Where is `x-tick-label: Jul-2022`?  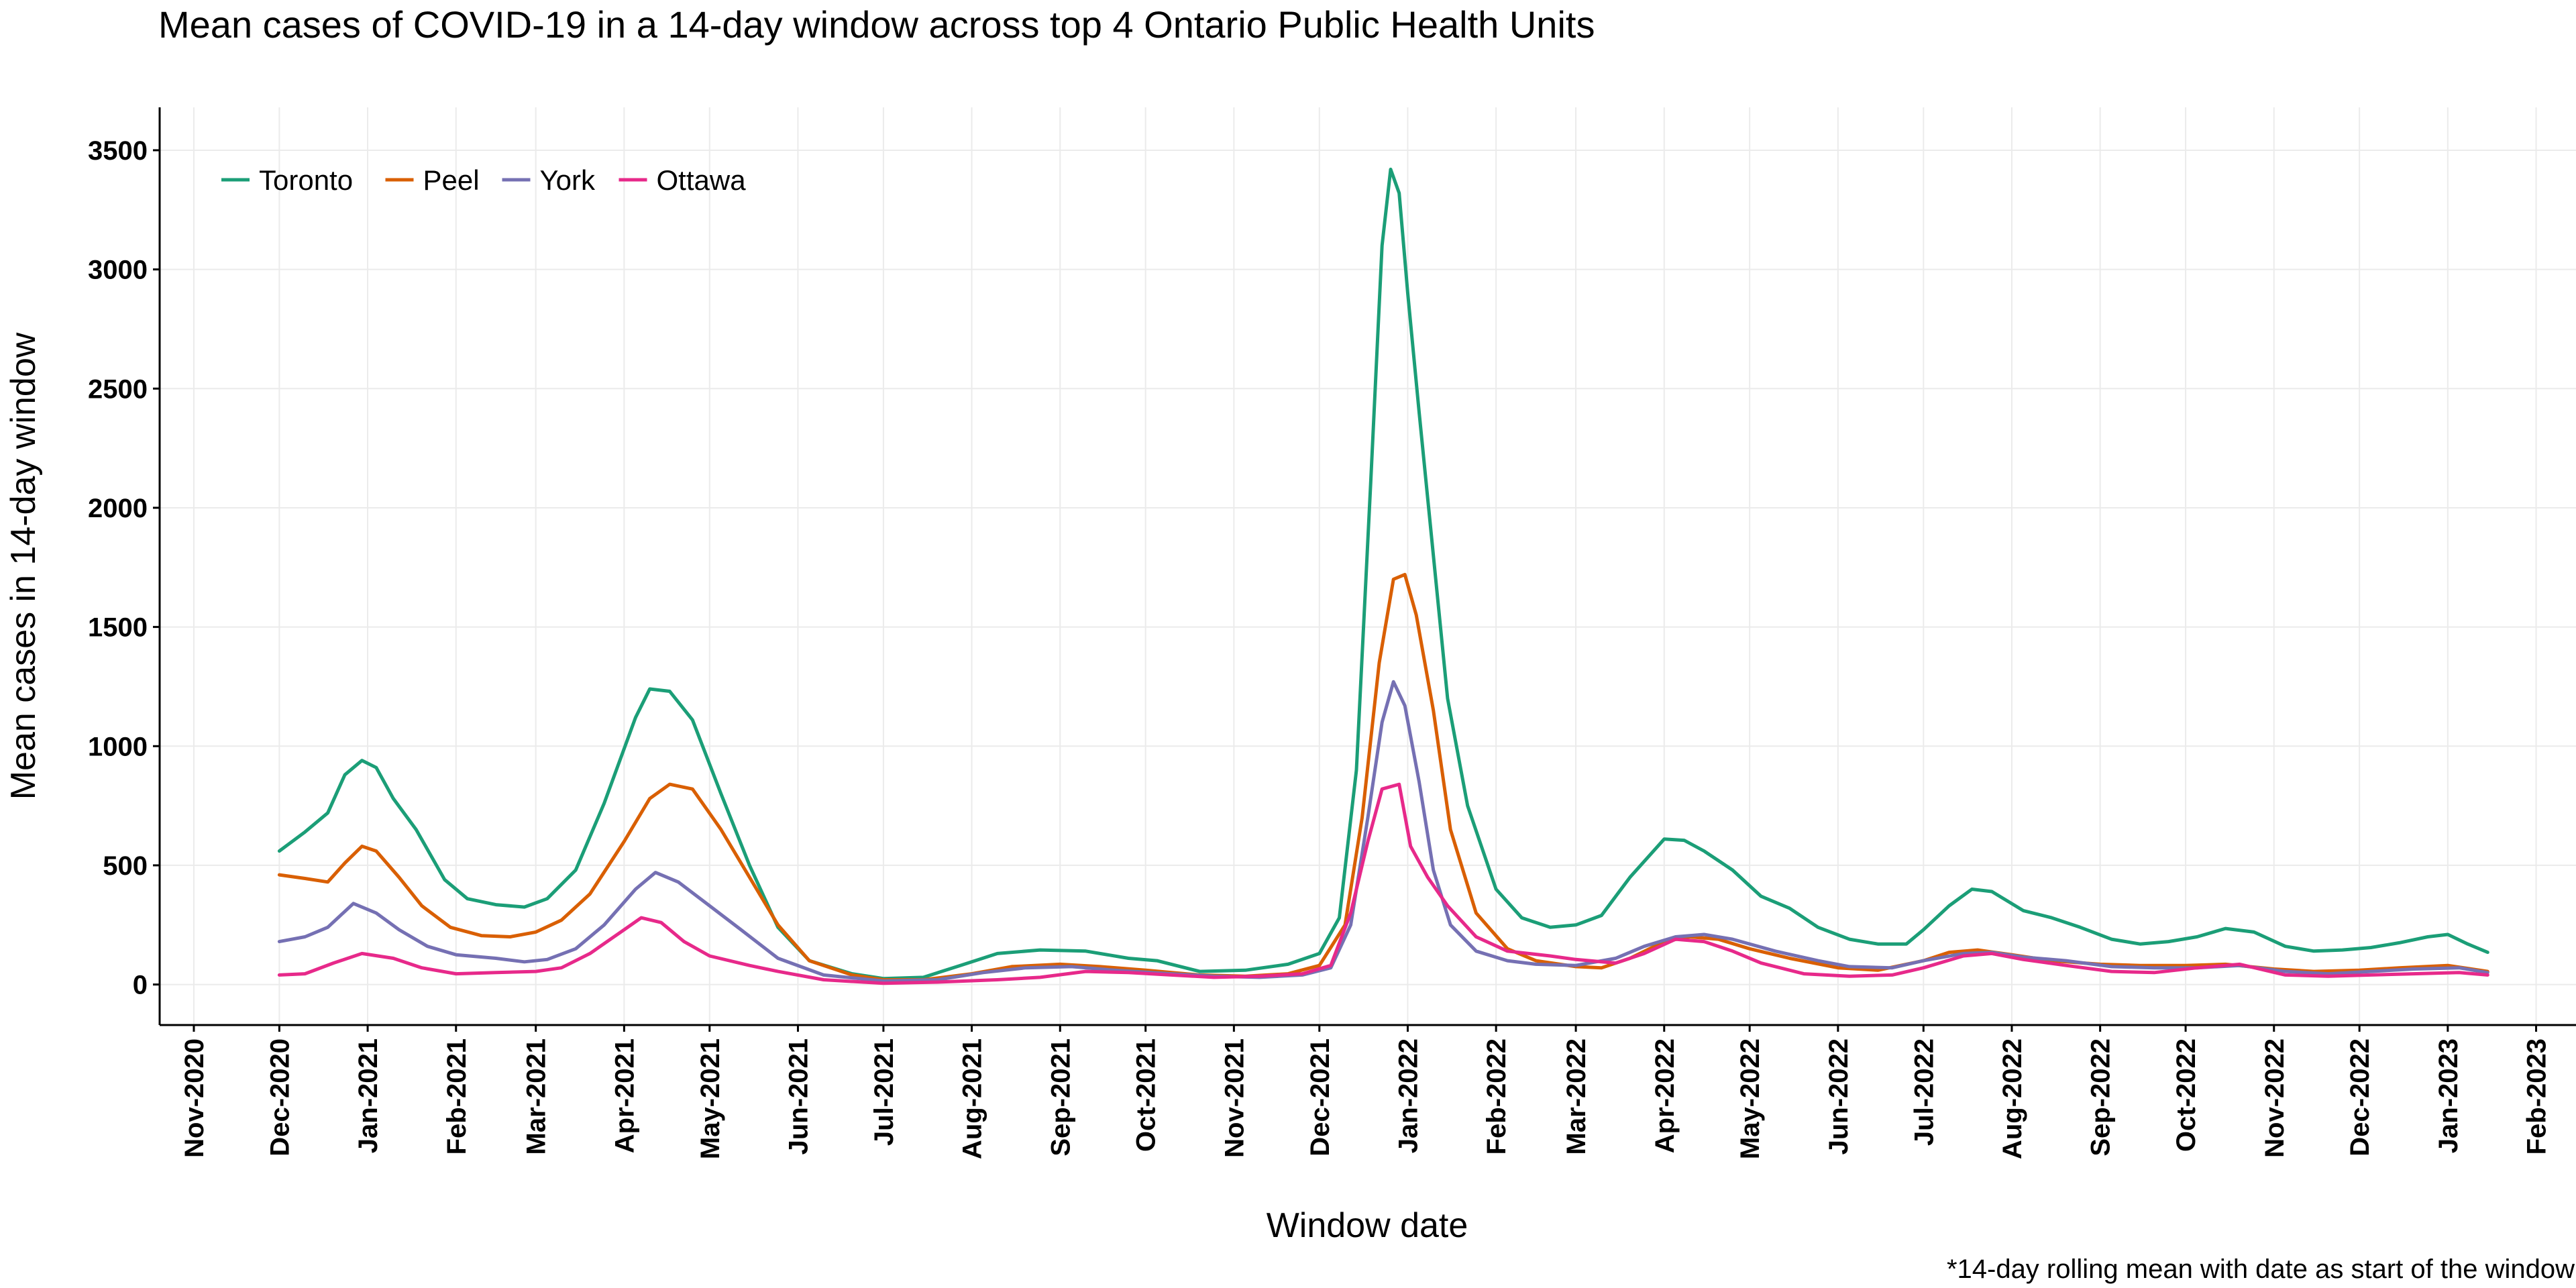
x-tick-label: Jul-2022 is located at coordinates (1924, 1092).